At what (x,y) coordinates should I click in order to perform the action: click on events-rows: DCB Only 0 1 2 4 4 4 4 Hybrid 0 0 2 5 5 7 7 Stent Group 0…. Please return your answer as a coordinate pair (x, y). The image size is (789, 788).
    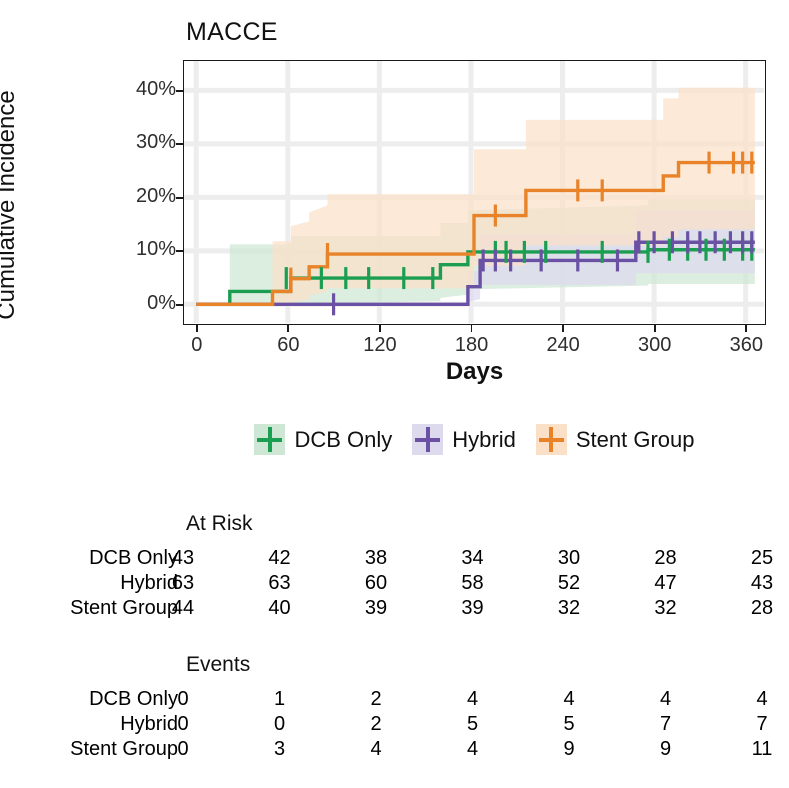
    Looking at the image, I should click on (394, 725).